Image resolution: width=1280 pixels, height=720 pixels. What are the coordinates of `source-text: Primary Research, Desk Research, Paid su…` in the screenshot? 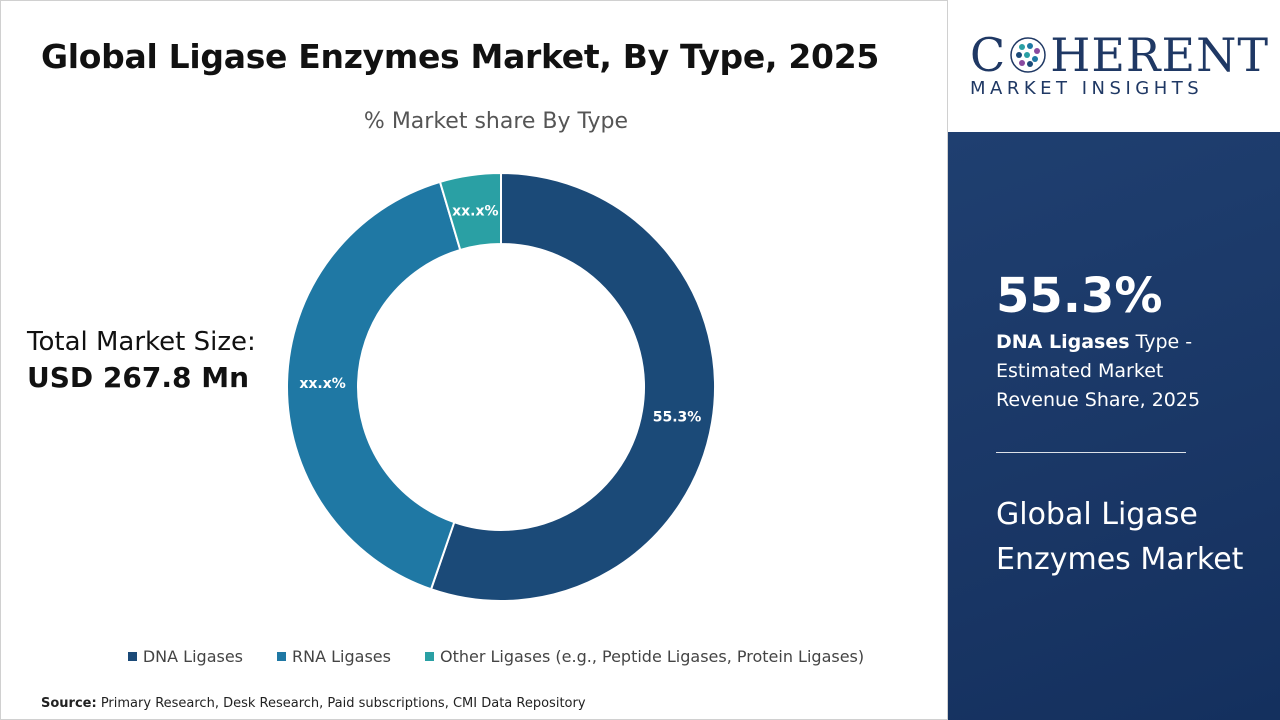 It's located at (341, 703).